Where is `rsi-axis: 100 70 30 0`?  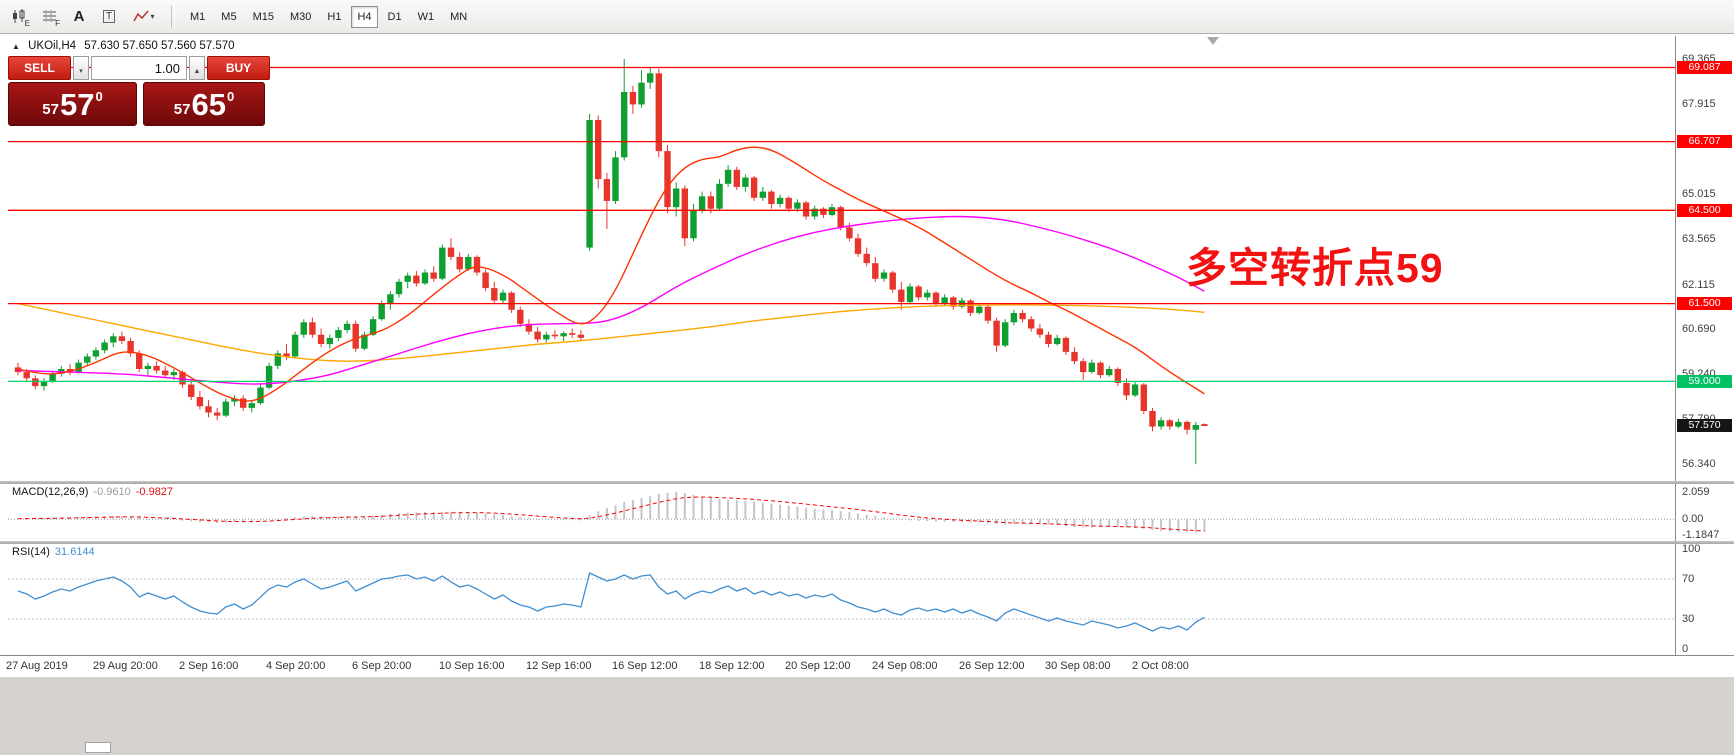
rsi-axis: 100 70 30 0 is located at coordinates (1704, 599).